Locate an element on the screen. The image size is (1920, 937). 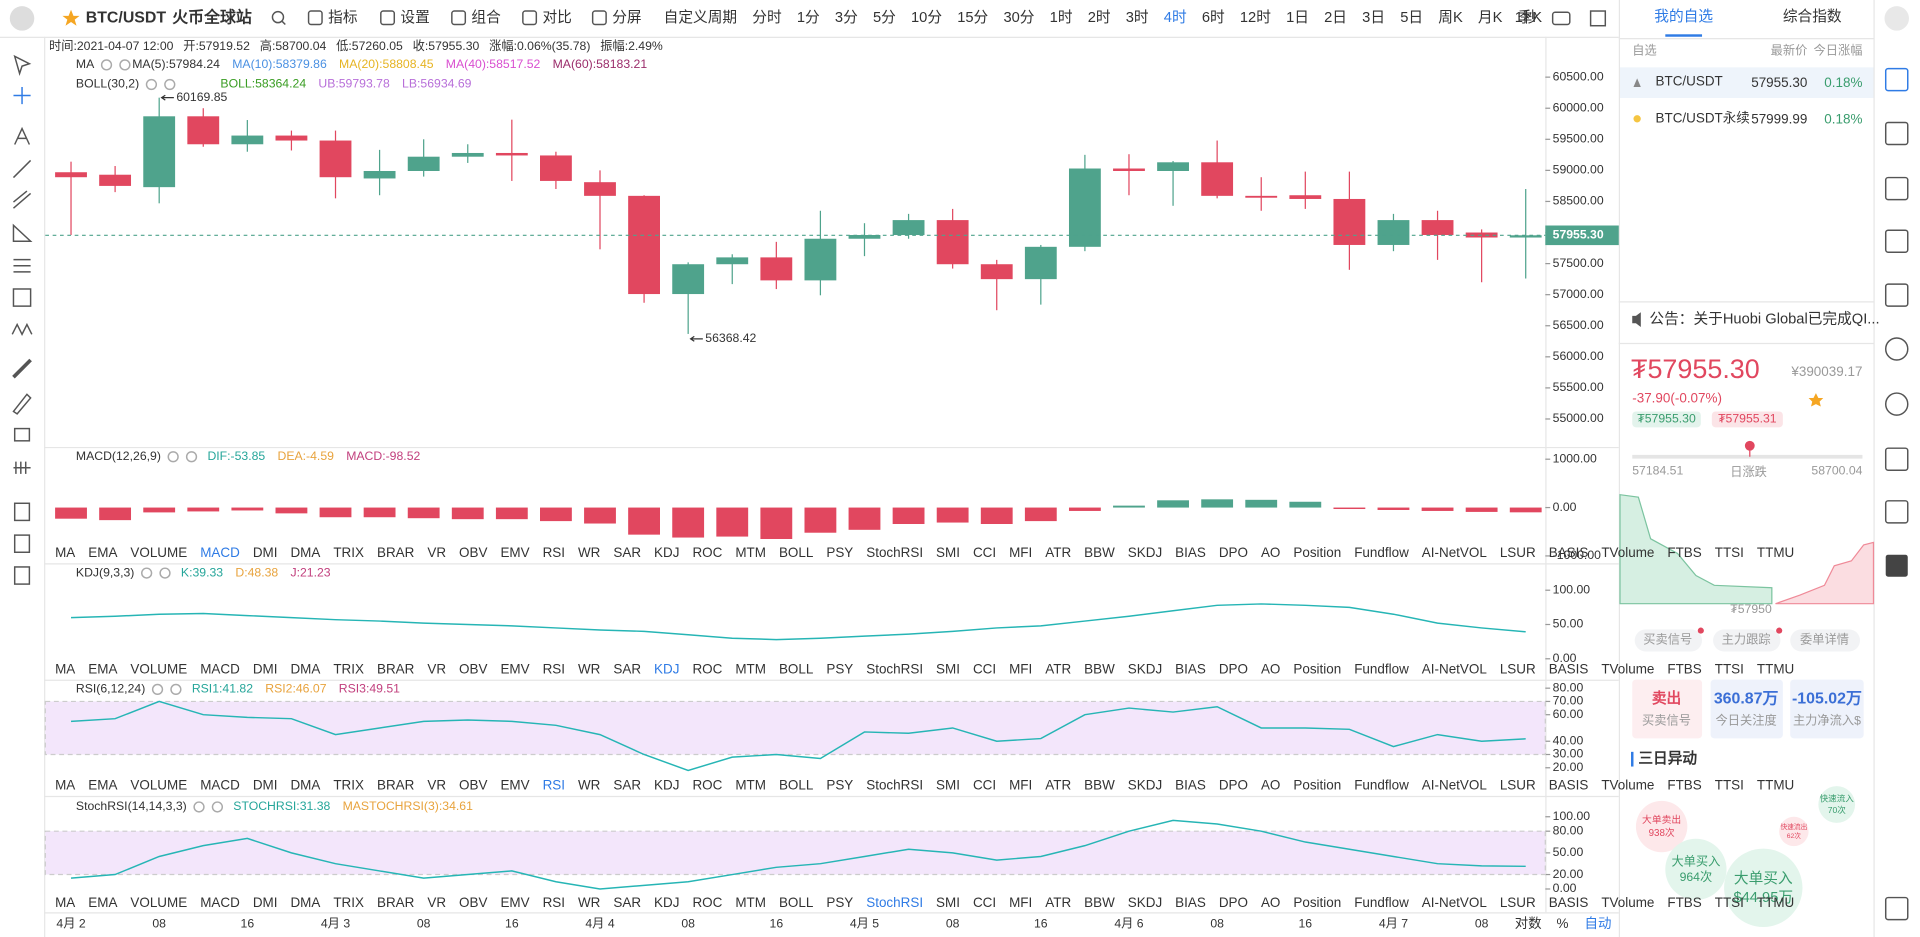
period-button: 15分 is located at coordinates (972, 17).